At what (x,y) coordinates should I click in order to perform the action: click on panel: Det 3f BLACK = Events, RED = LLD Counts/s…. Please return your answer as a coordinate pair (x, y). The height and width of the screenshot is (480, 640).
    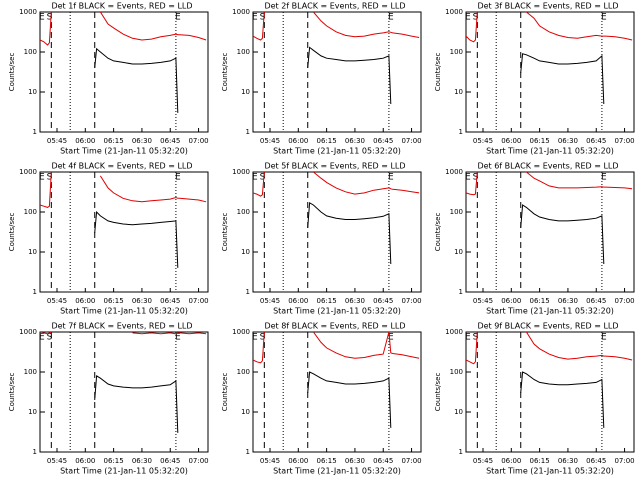
    Looking at the image, I should click on (534, 79).